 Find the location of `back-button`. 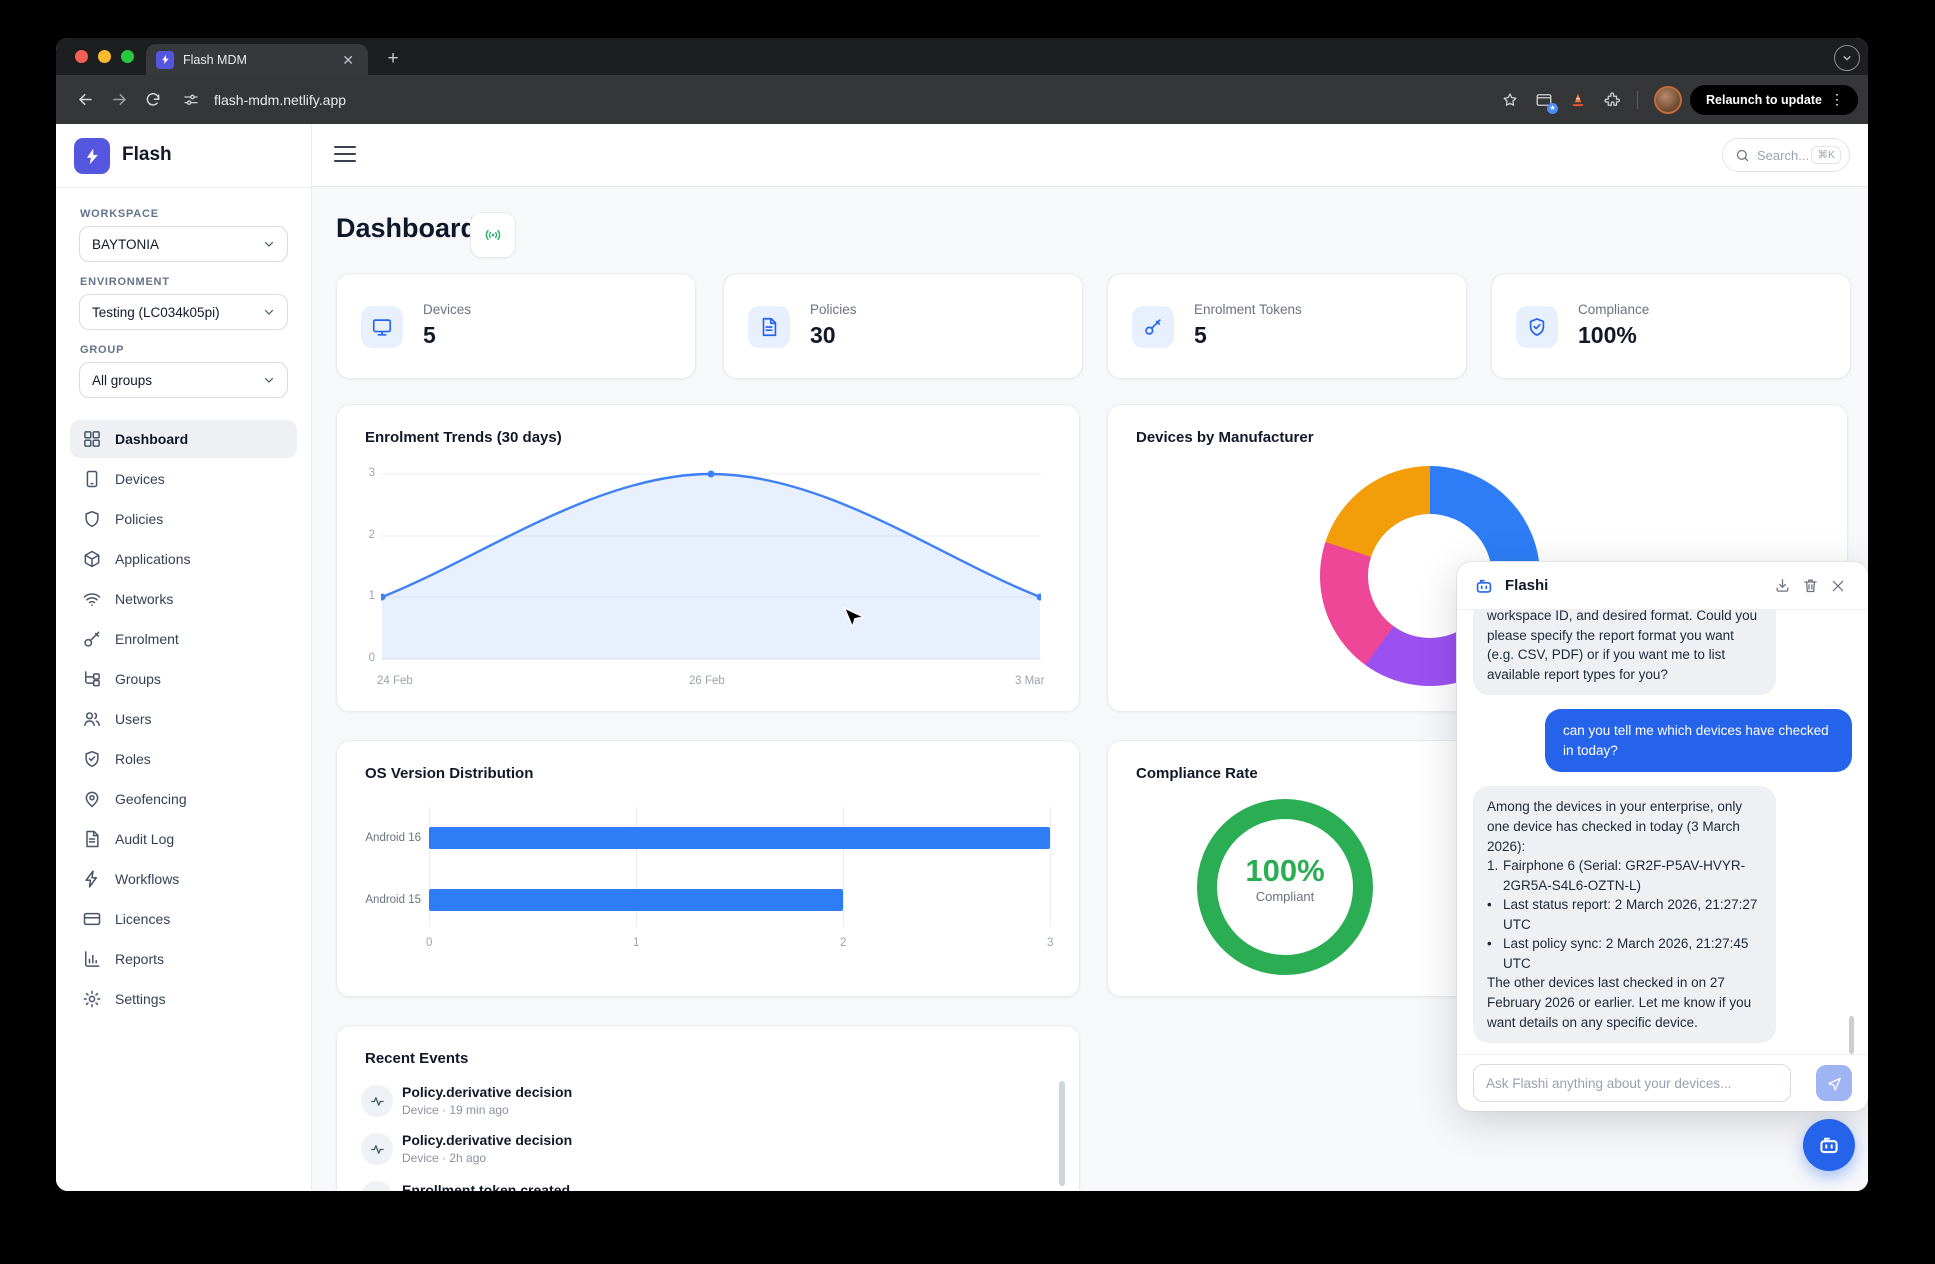

back-button is located at coordinates (85, 100).